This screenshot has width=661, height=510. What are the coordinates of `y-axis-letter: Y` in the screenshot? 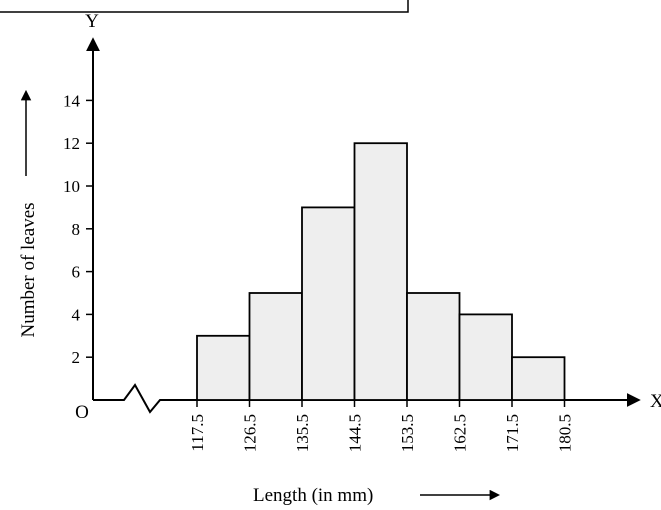 It's located at (92, 21).